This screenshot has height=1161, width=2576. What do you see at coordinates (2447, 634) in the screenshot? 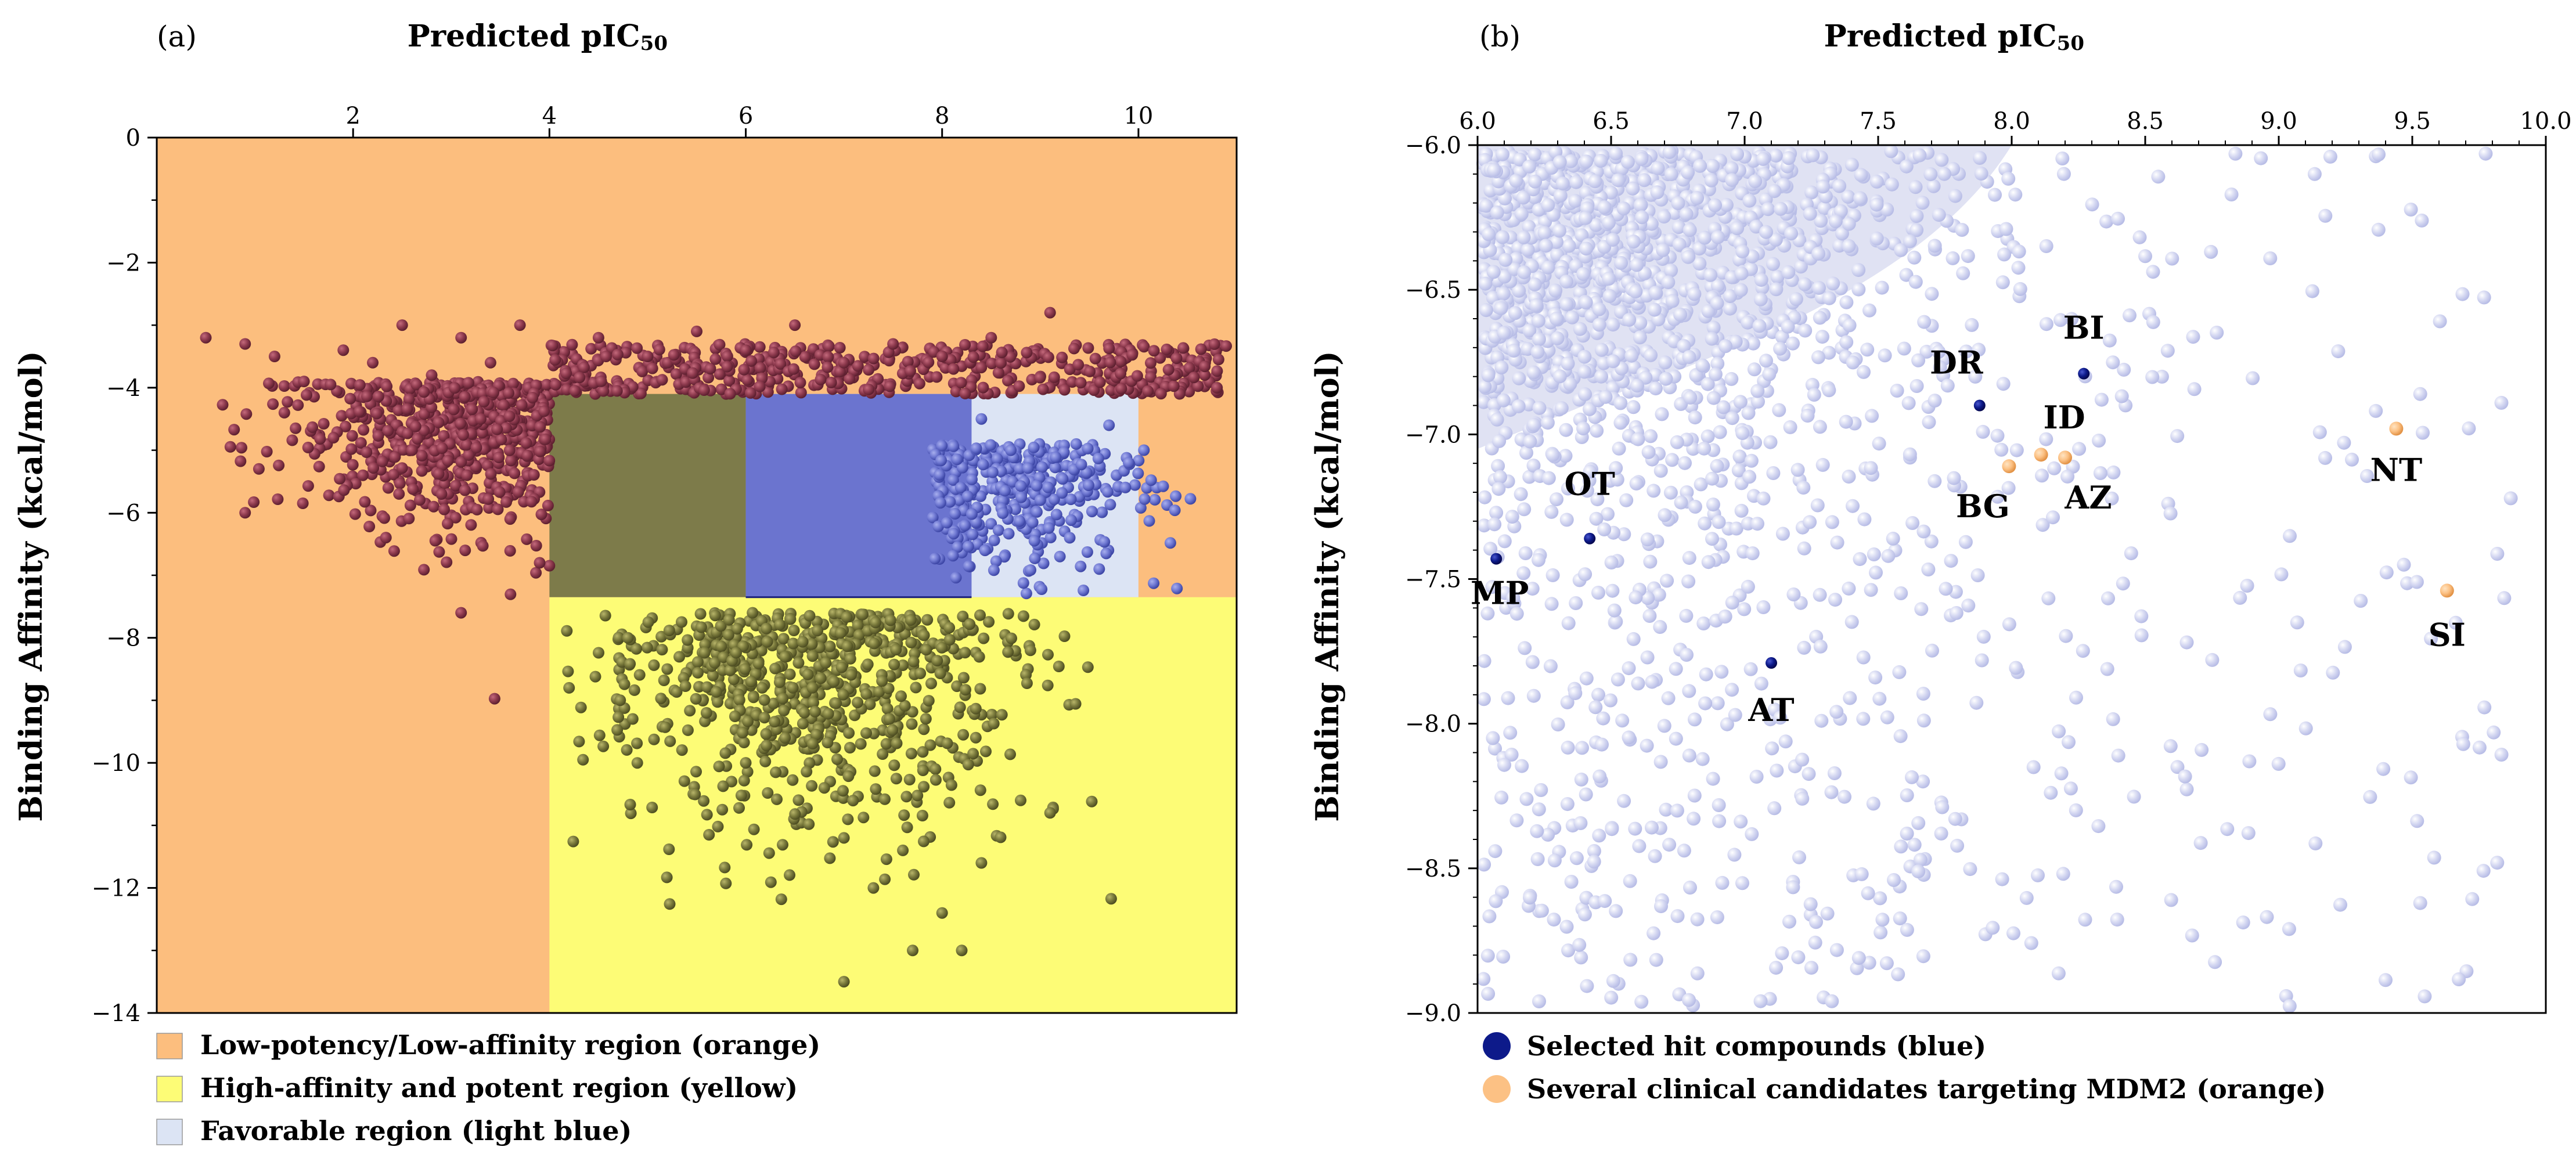
I see `point-label: SI` at bounding box center [2447, 634].